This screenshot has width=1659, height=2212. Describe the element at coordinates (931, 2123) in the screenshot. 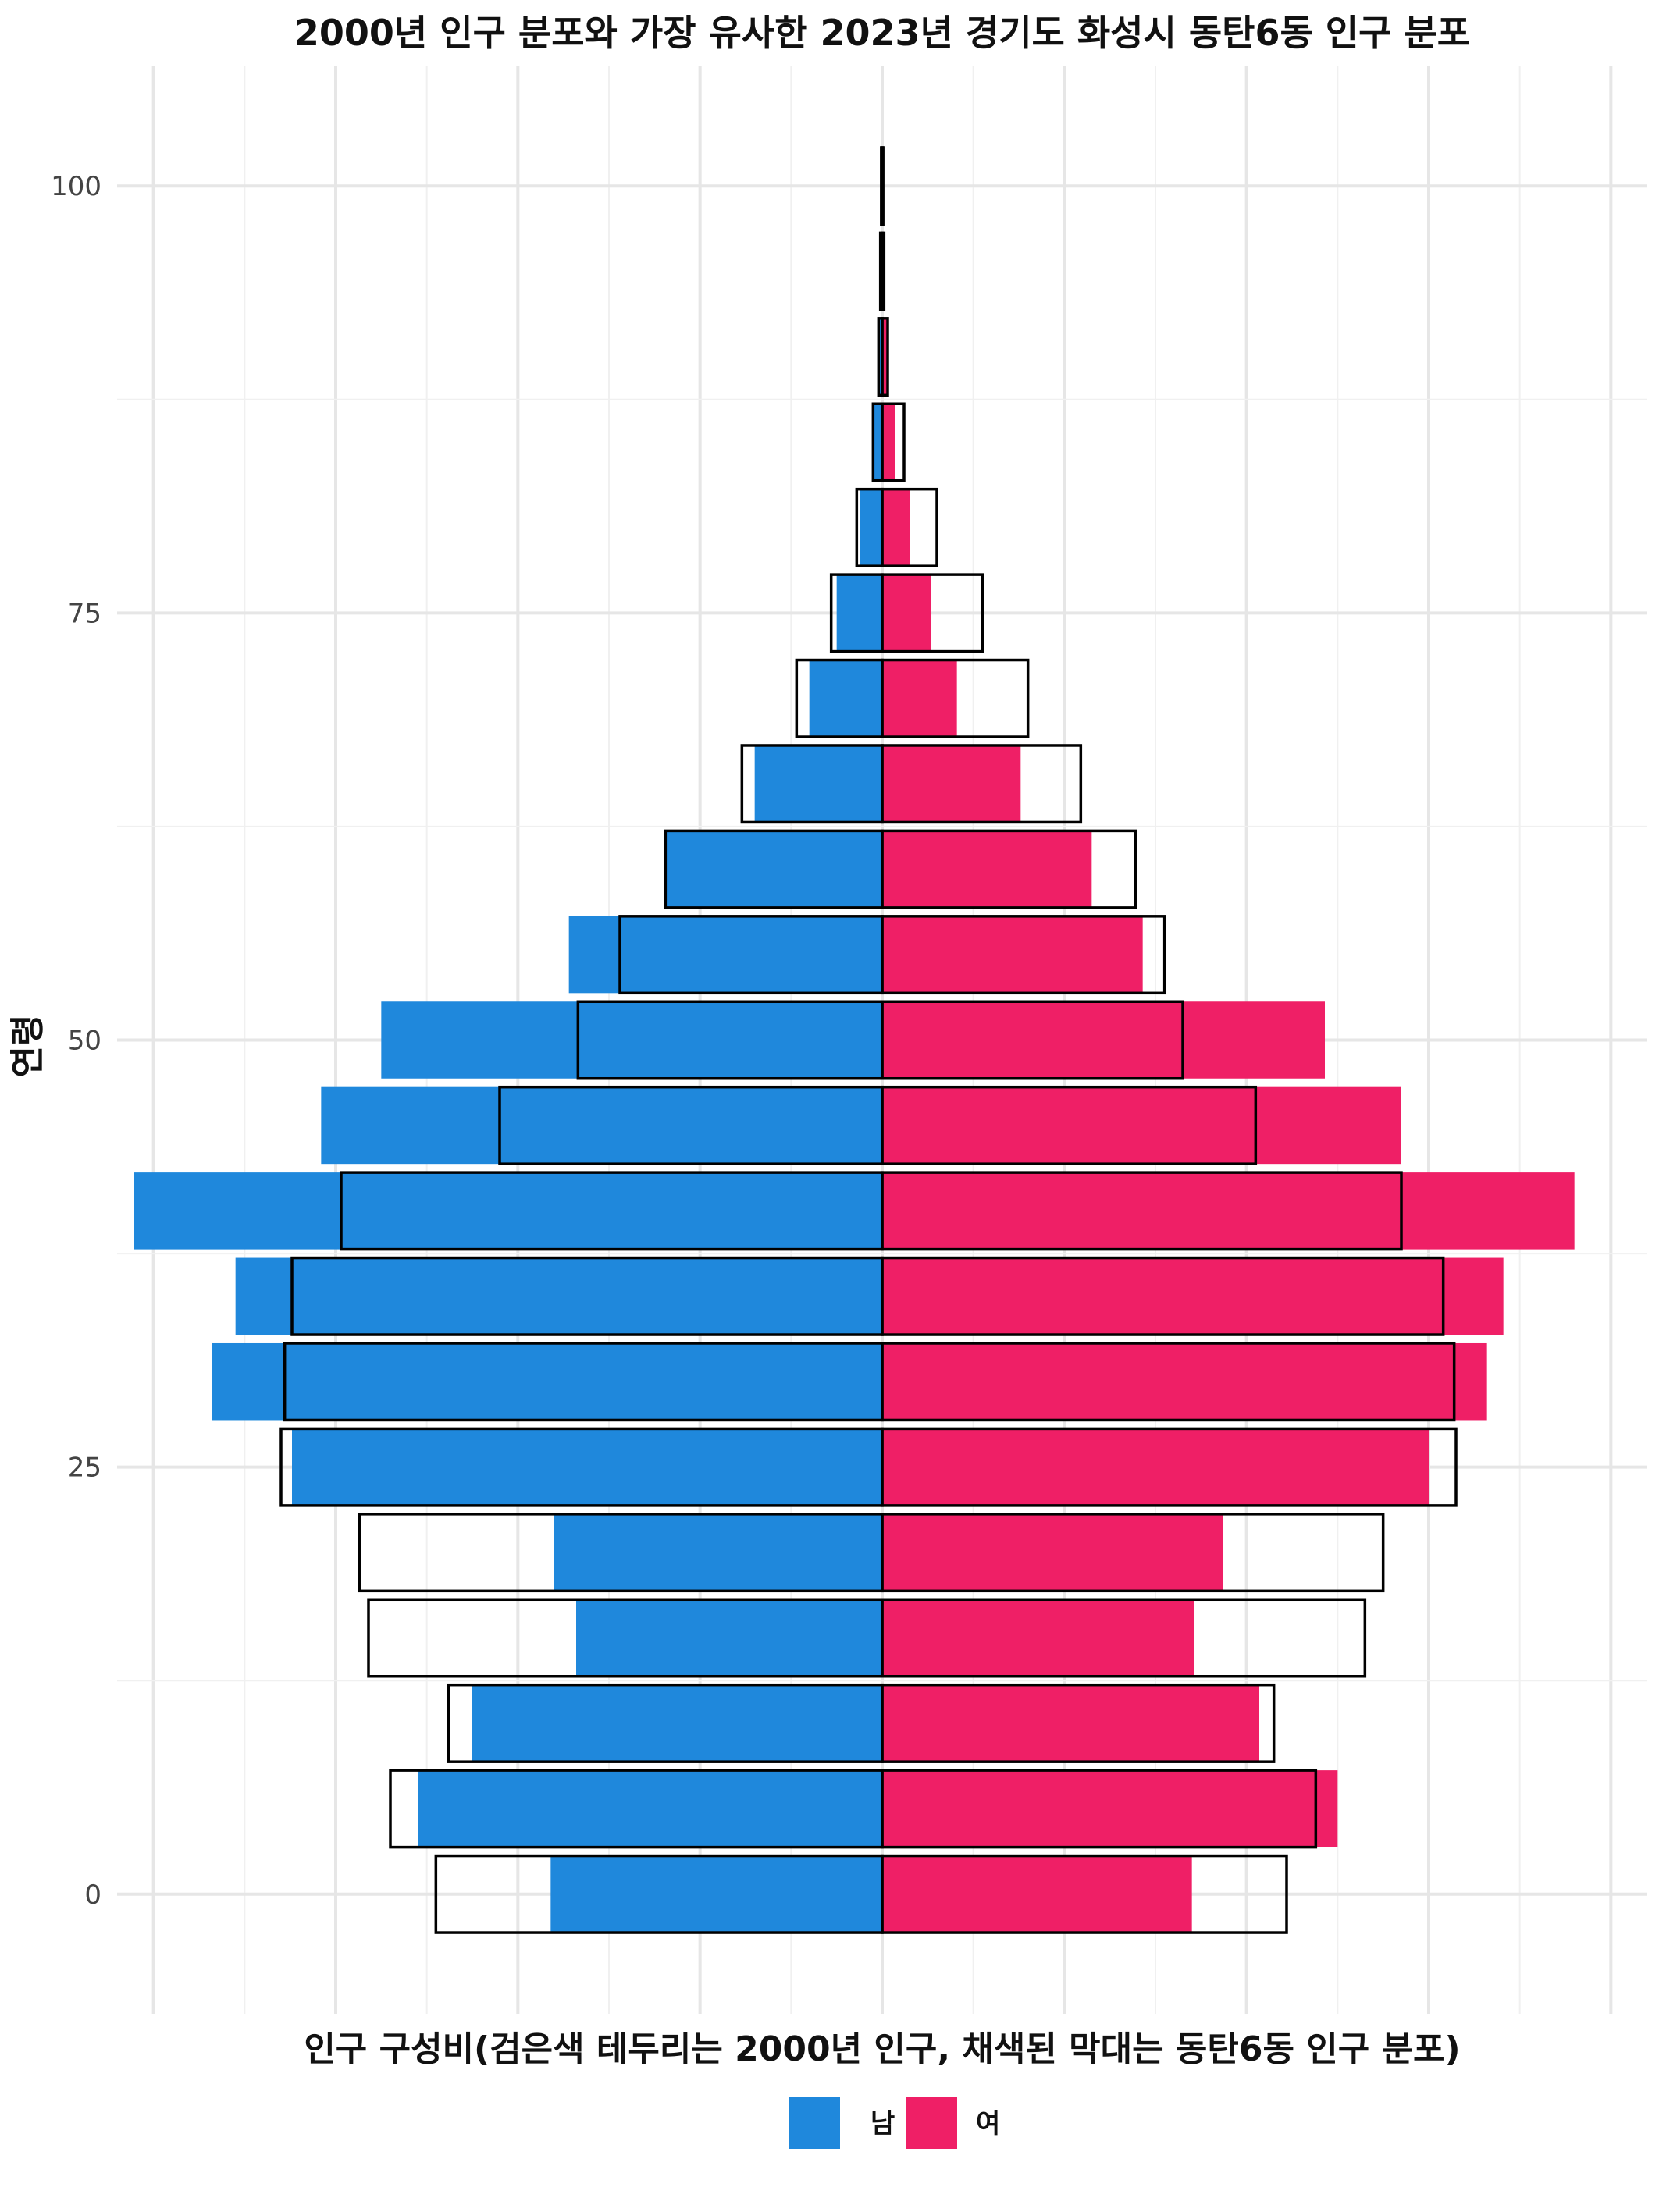

I see `legend-swatch-female` at that location.